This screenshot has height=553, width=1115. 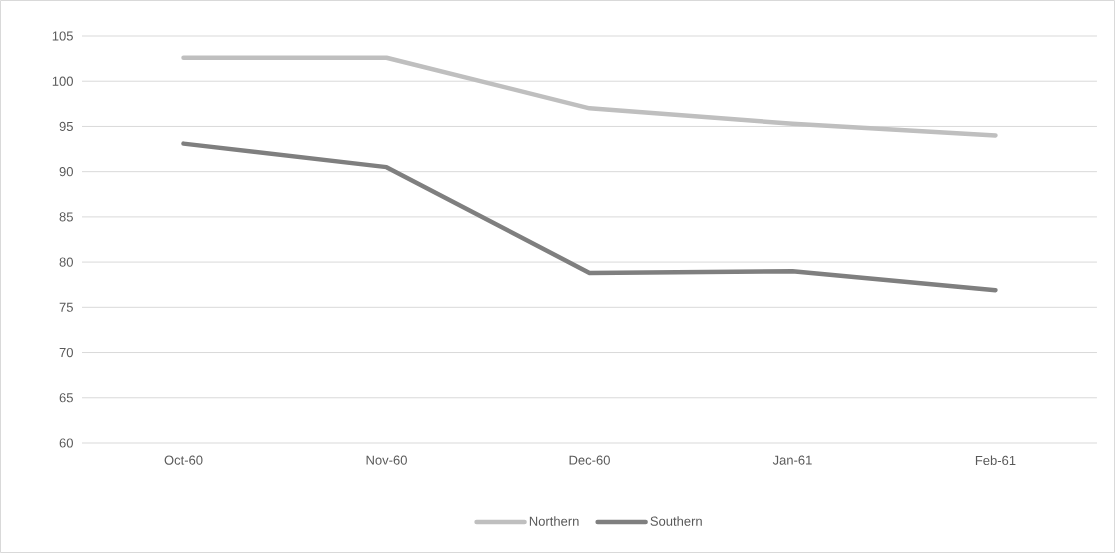 What do you see at coordinates (792, 460) in the screenshot?
I see `x-tick-label: Jan-61` at bounding box center [792, 460].